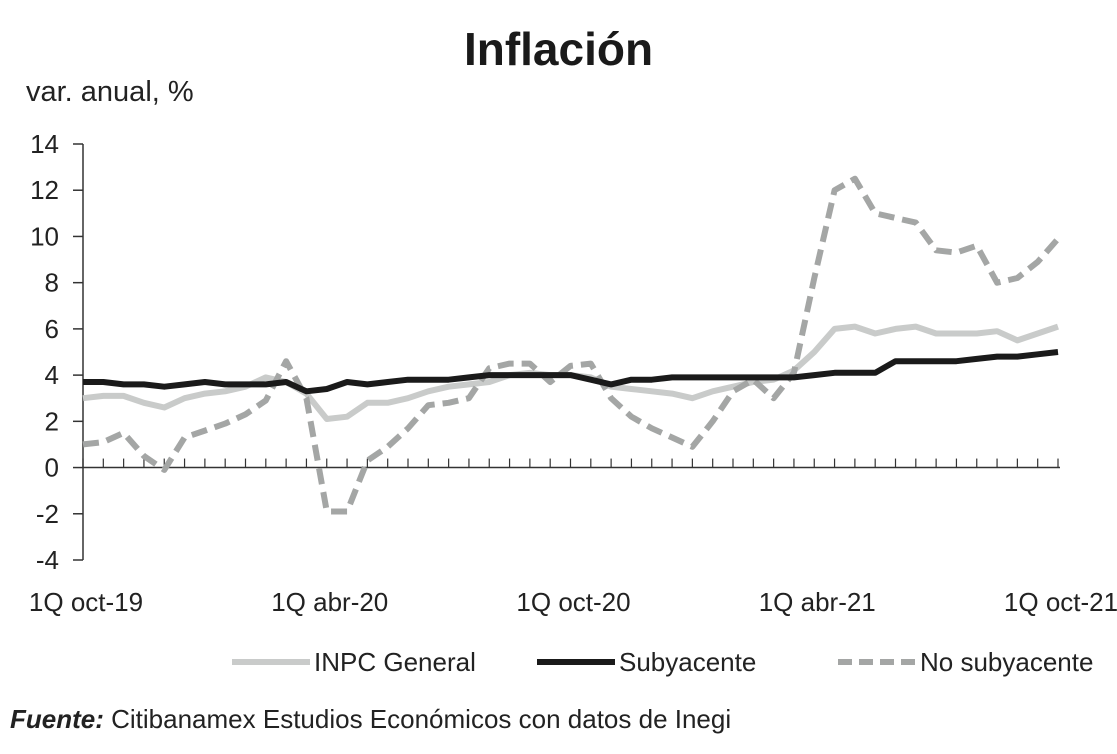 The image size is (1117, 754). I want to click on x-tick-label: 1Q oct-21, so click(1060, 602).